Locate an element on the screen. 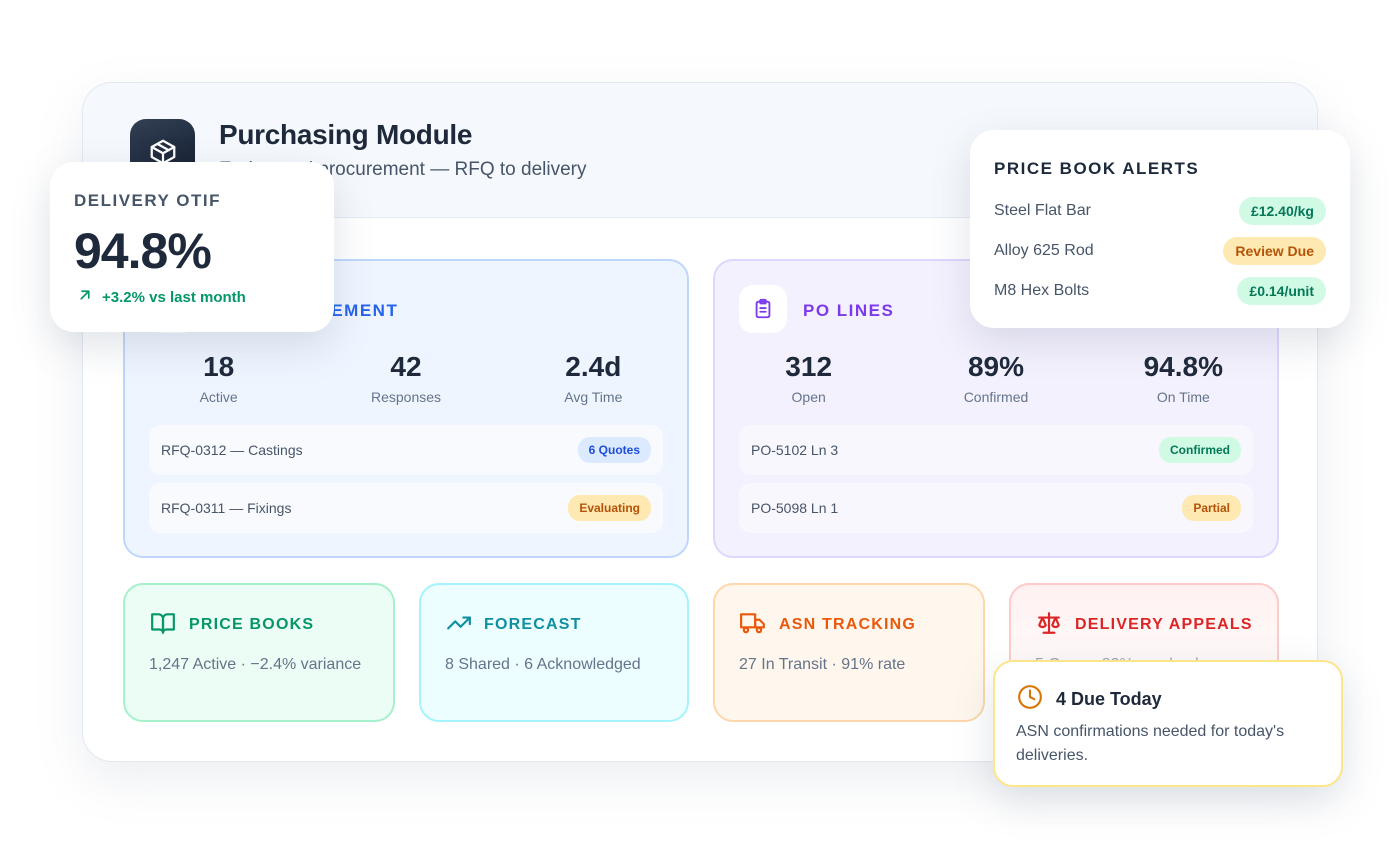 The width and height of the screenshot is (1400, 844). delivery-otif-card: DELIVERY OTIF 94.8% +3.2% vs last month is located at coordinates (192, 247).